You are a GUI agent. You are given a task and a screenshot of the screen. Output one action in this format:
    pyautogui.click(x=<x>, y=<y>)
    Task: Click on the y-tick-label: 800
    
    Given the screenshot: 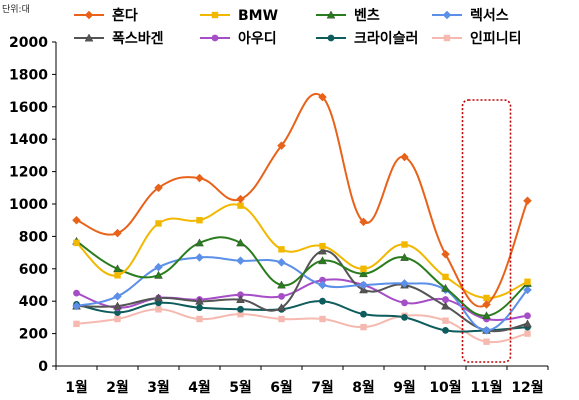 What is the action you would take?
    pyautogui.click(x=33, y=237)
    